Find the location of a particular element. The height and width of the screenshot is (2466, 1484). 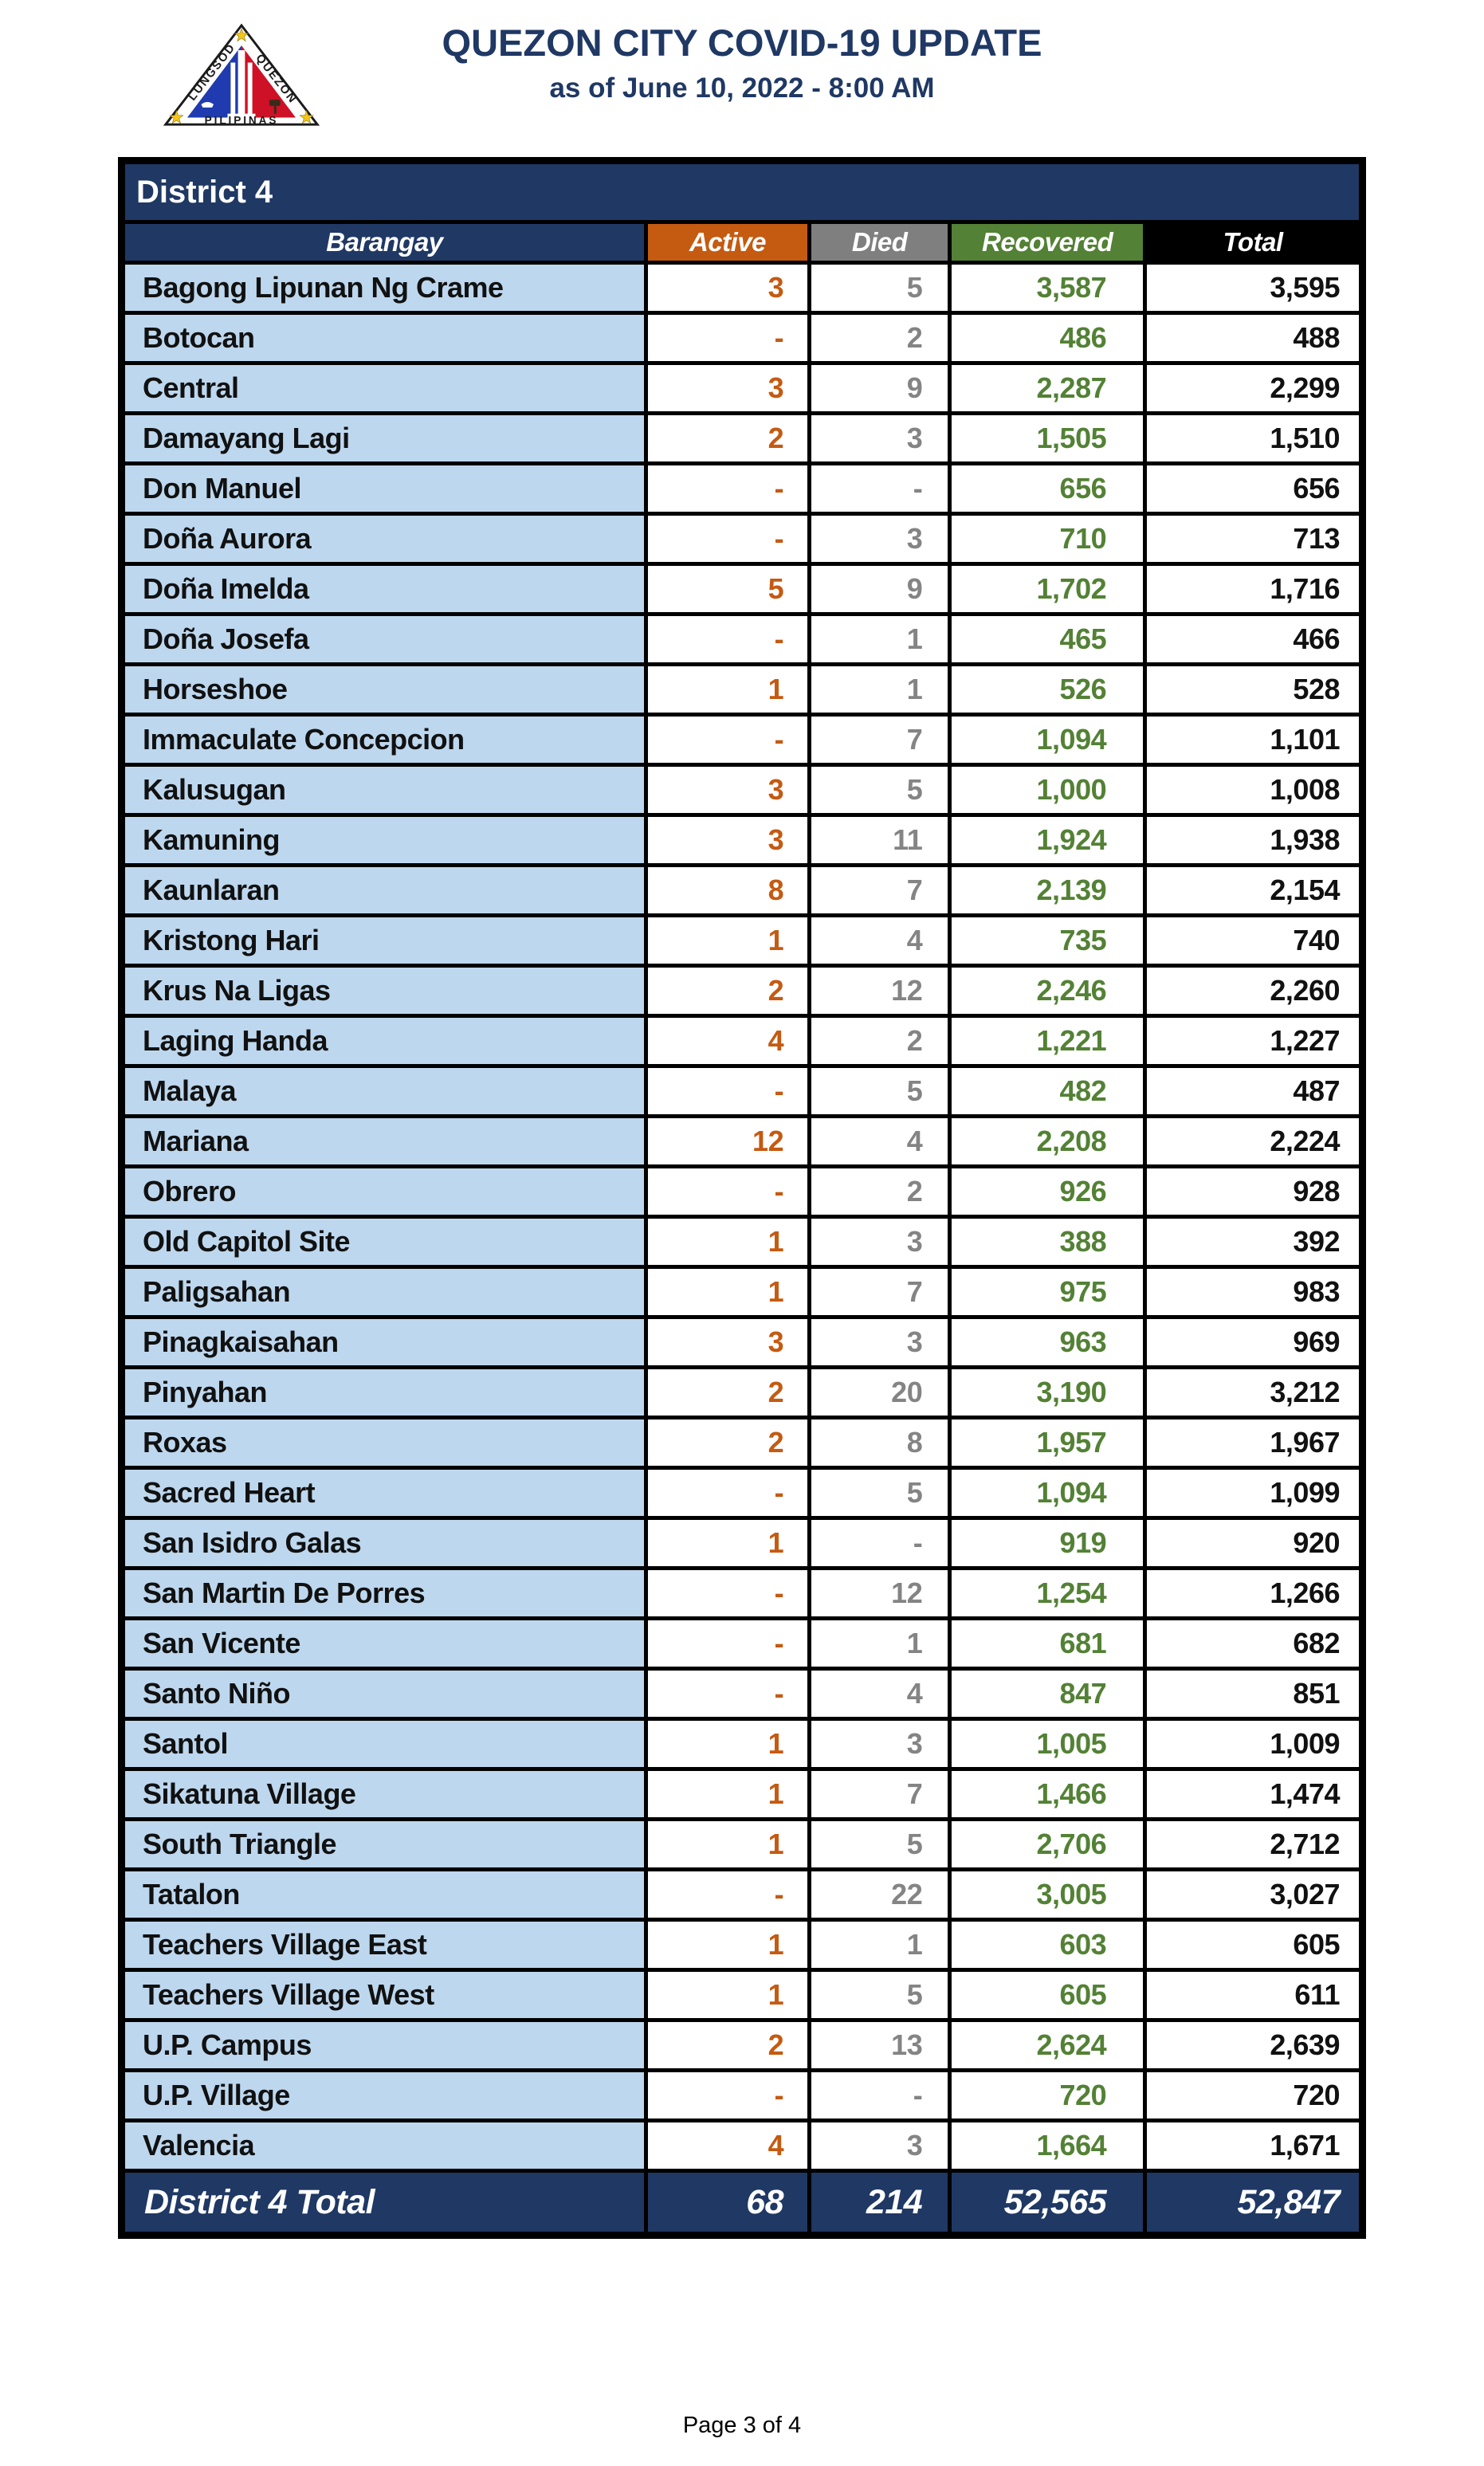

table-row: Kalusugan 3 5 1,000 1,008 is located at coordinates (742, 790).